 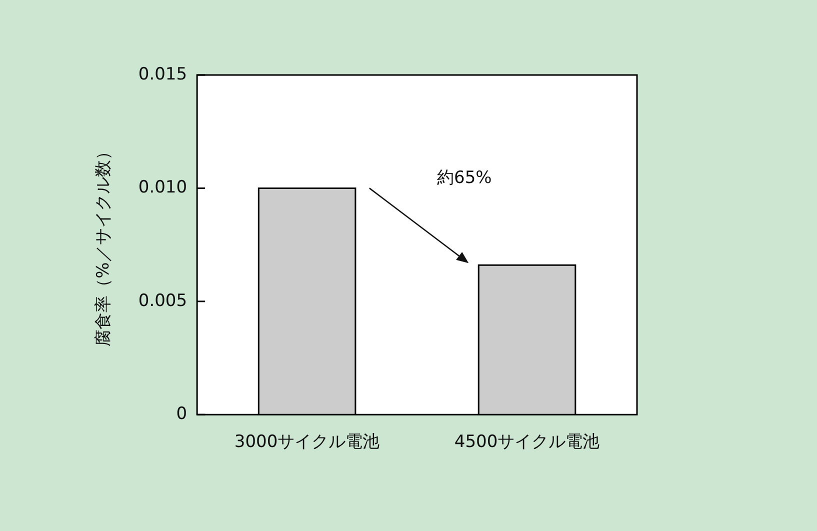 I want to click on x-tick-label: 4500サイクル電池, so click(x=527, y=442).